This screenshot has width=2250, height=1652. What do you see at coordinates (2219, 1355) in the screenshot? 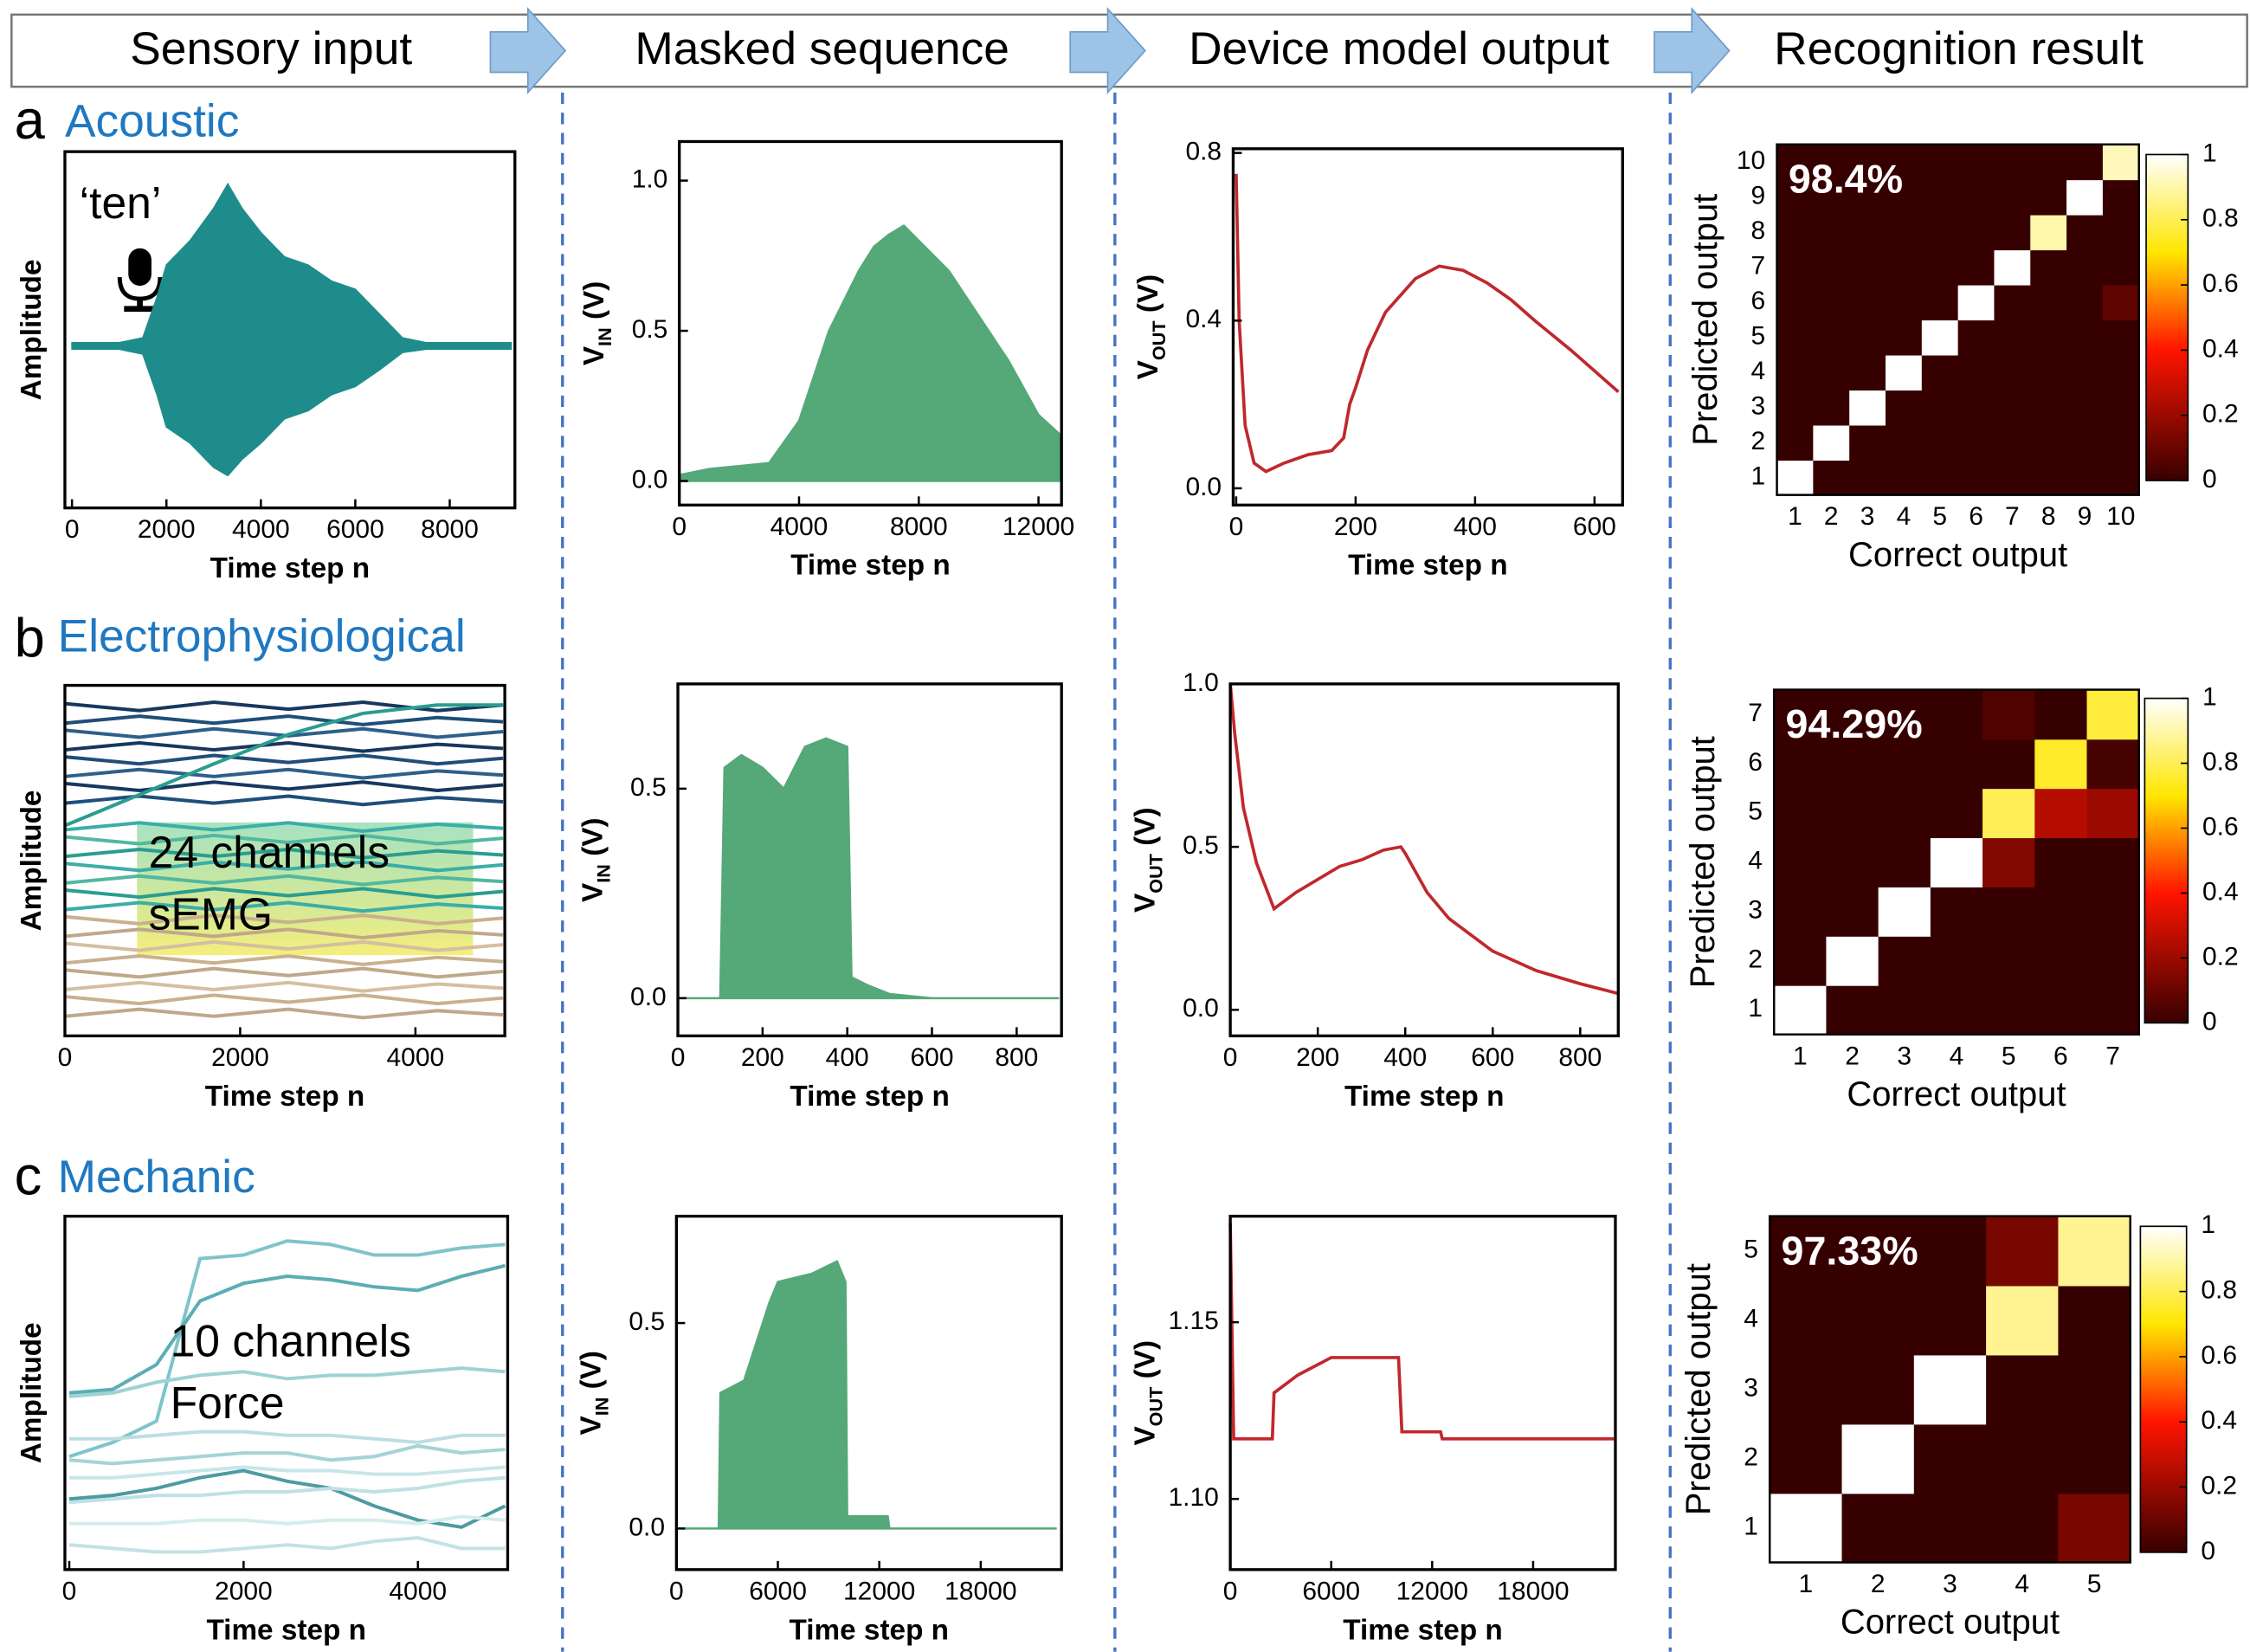
I see `colorbar-tick-label: 0.6` at bounding box center [2219, 1355].